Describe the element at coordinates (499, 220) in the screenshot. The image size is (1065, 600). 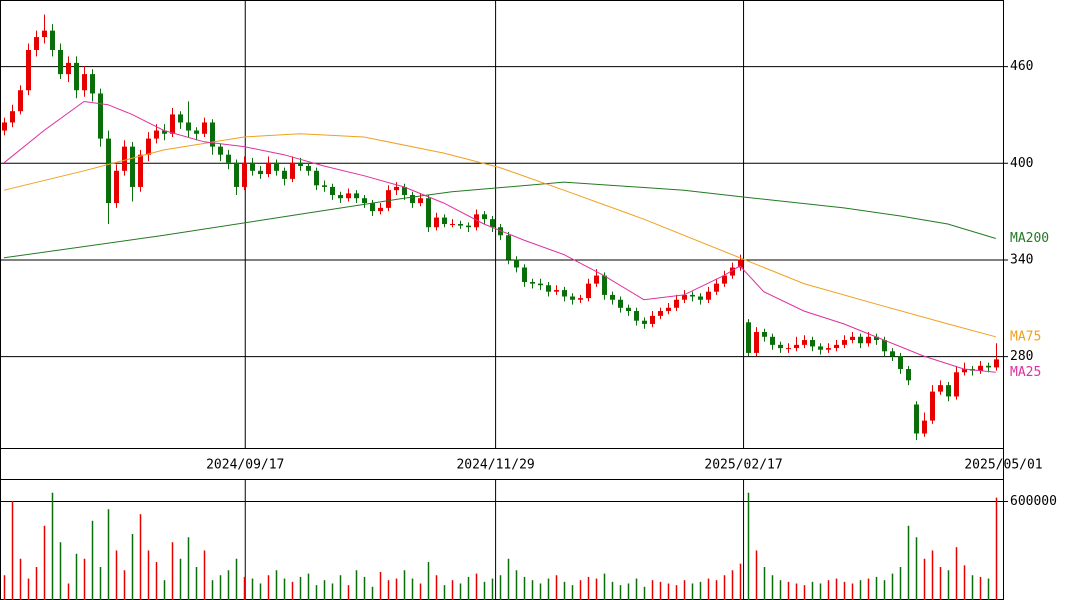
I see `ma-line` at that location.